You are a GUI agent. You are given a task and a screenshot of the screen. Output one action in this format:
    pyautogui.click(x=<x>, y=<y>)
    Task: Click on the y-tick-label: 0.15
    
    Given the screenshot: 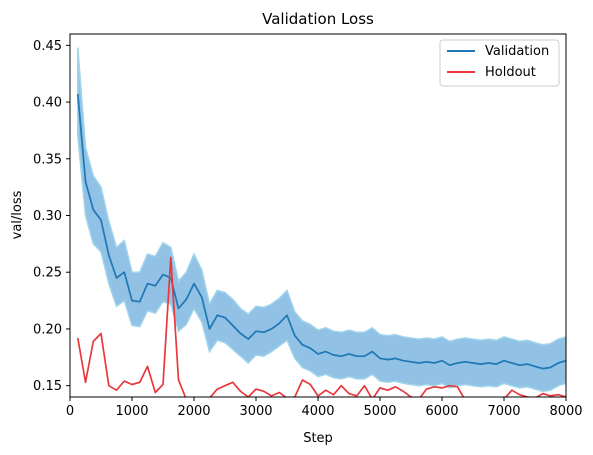 What is the action you would take?
    pyautogui.click(x=47, y=386)
    